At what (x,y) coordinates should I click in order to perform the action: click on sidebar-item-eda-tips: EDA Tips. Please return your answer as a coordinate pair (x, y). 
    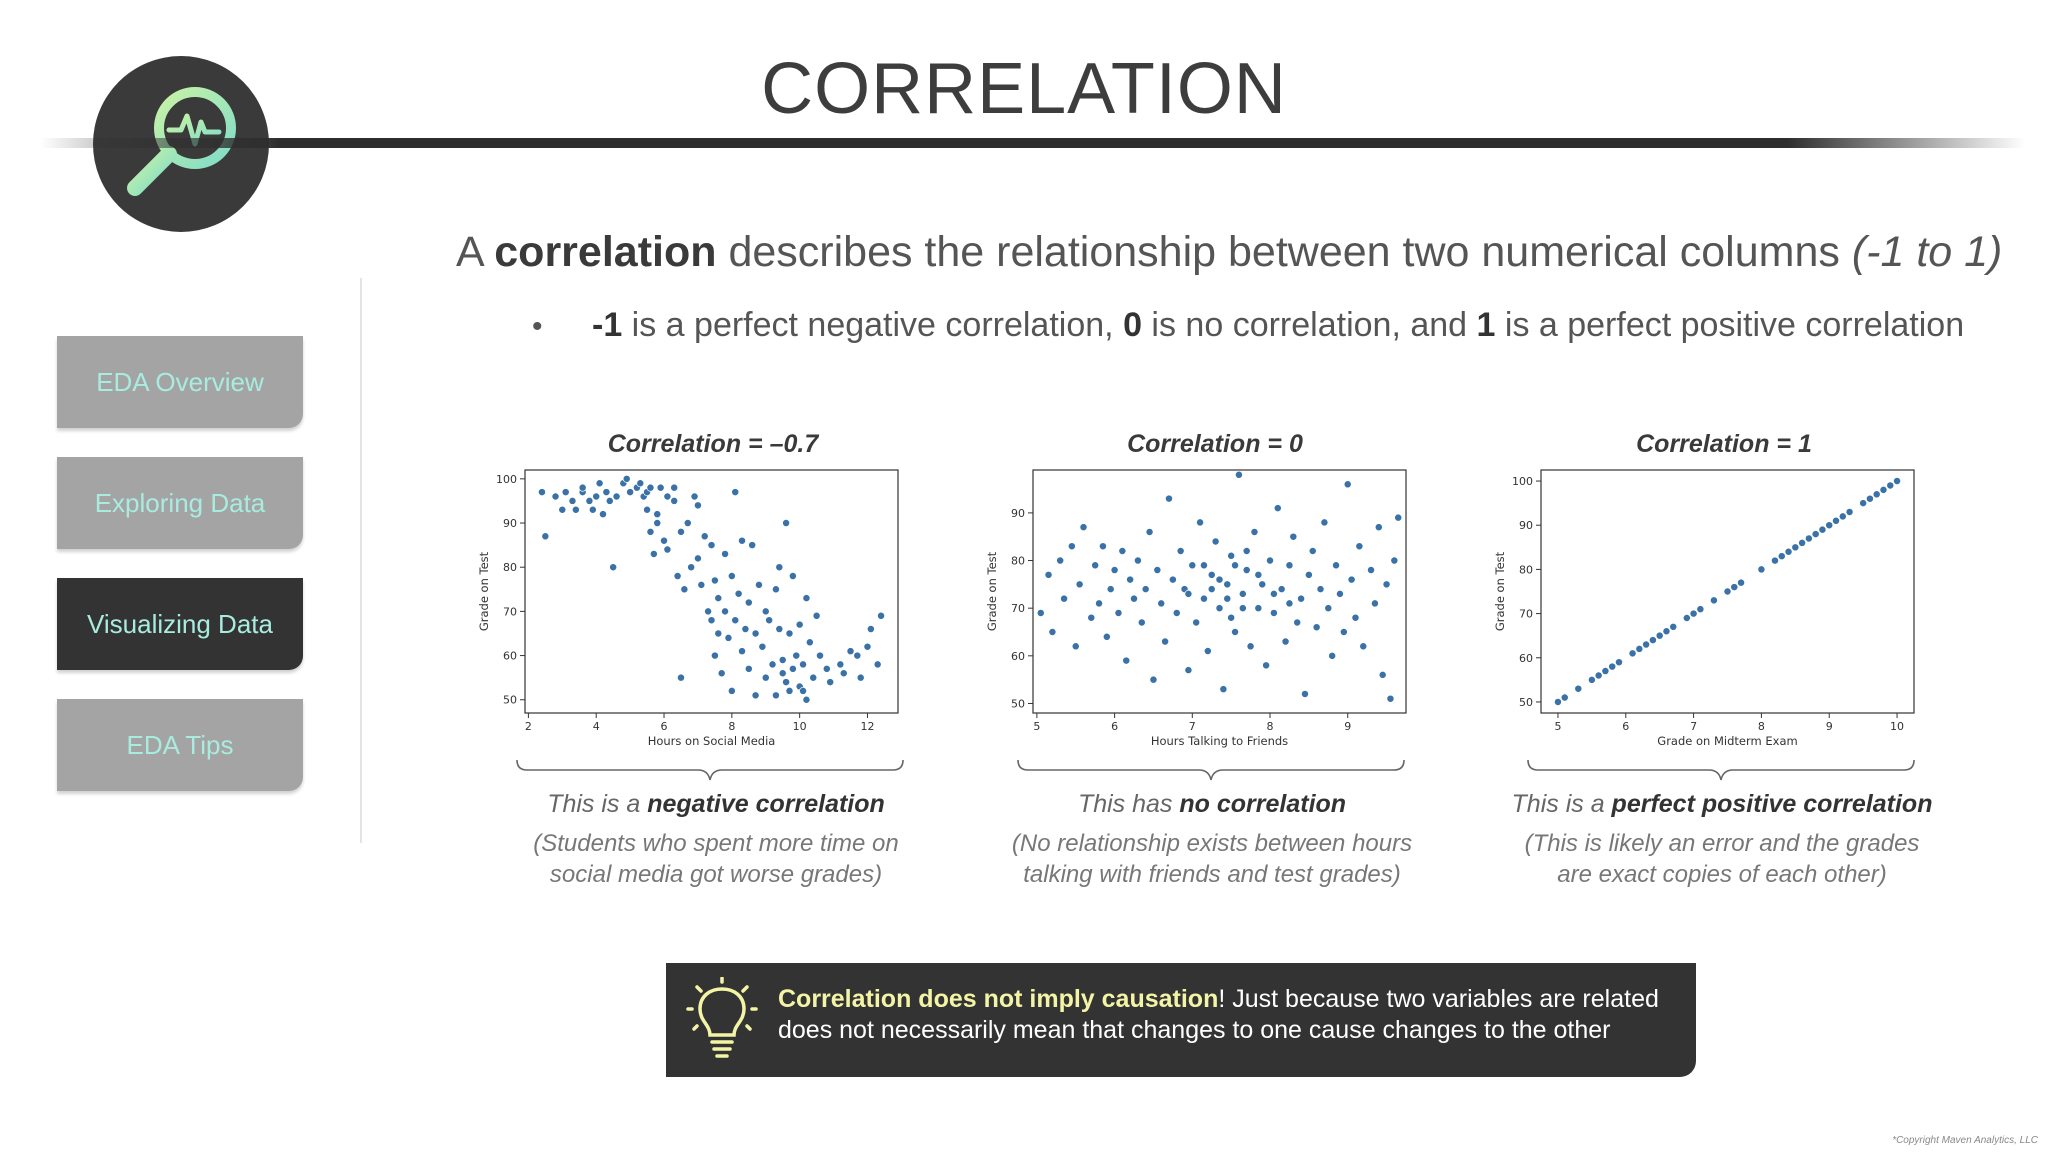
    Looking at the image, I should click on (180, 745).